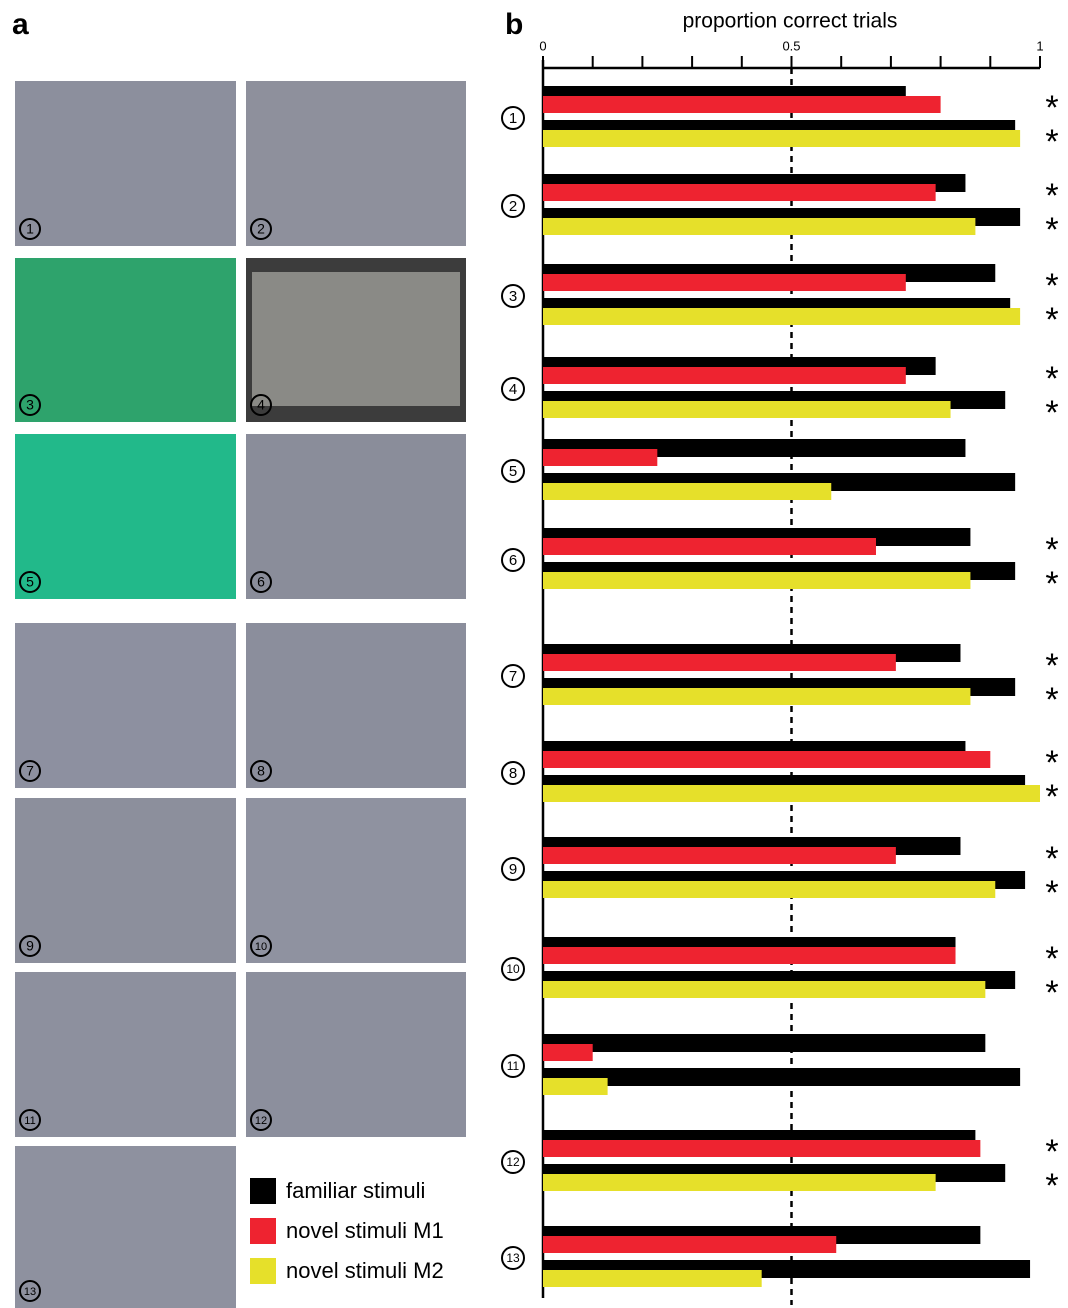 The width and height of the screenshot is (1068, 1308). I want to click on photo-number: 6, so click(261, 582).